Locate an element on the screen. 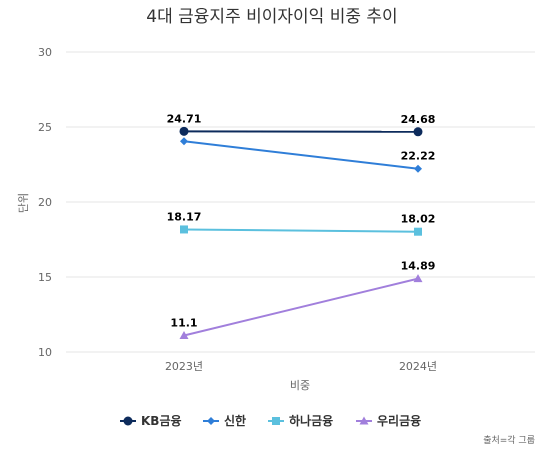  y-tick-label: 30 is located at coordinates (45, 52).